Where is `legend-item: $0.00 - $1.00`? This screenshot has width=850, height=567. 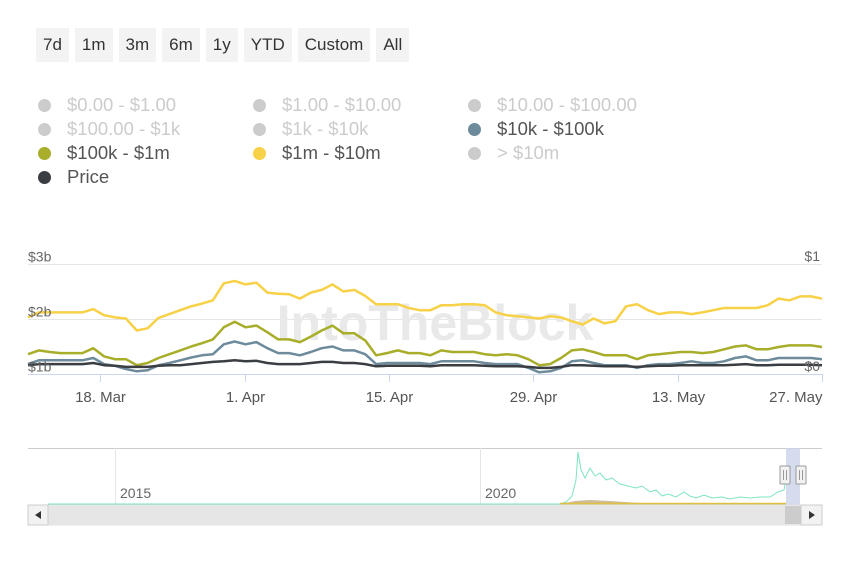 legend-item: $0.00 - $1.00 is located at coordinates (145, 104).